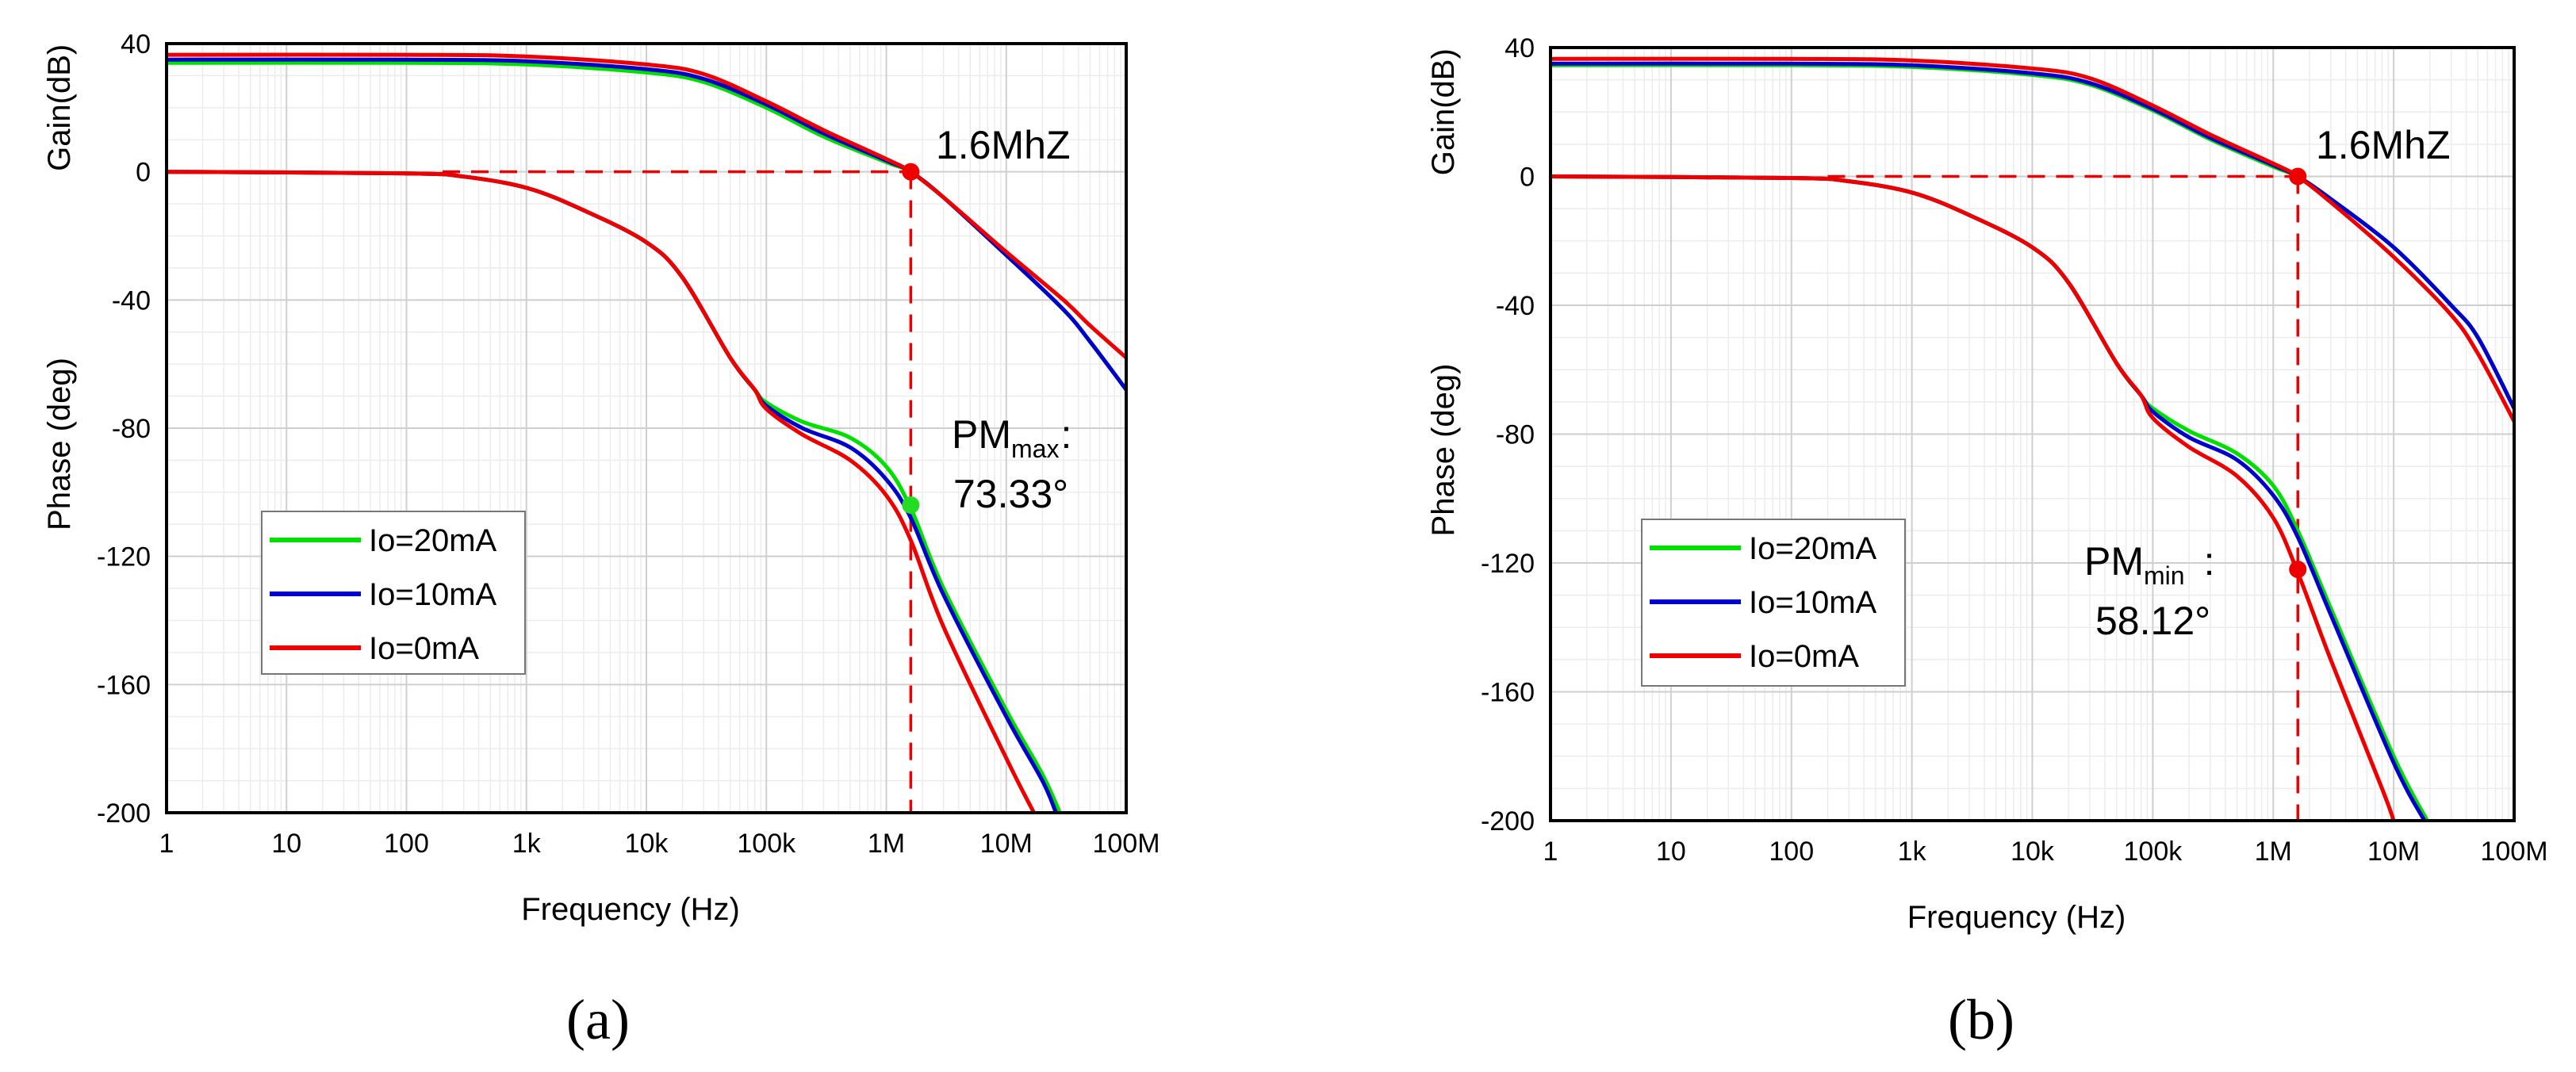  I want to click on panel-label: (a), so click(598, 1020).